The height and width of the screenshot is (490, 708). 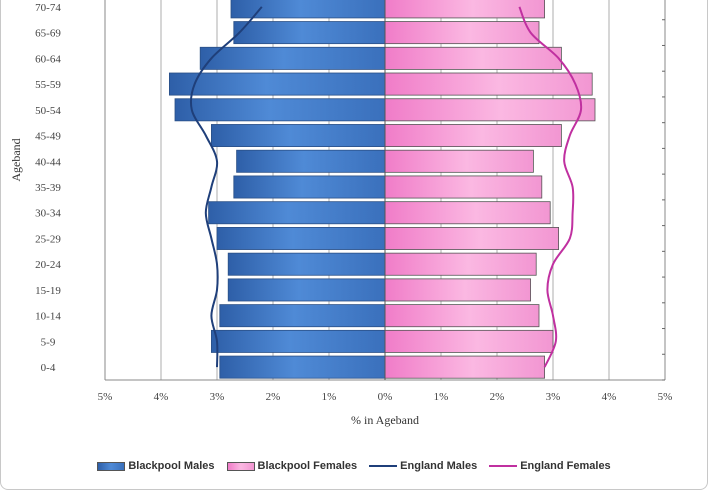 I want to click on y-tick-label: 45-49, so click(x=48, y=137).